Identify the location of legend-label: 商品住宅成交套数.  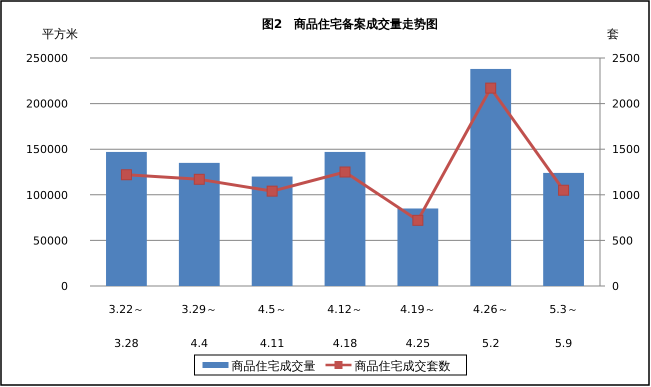
(402, 366).